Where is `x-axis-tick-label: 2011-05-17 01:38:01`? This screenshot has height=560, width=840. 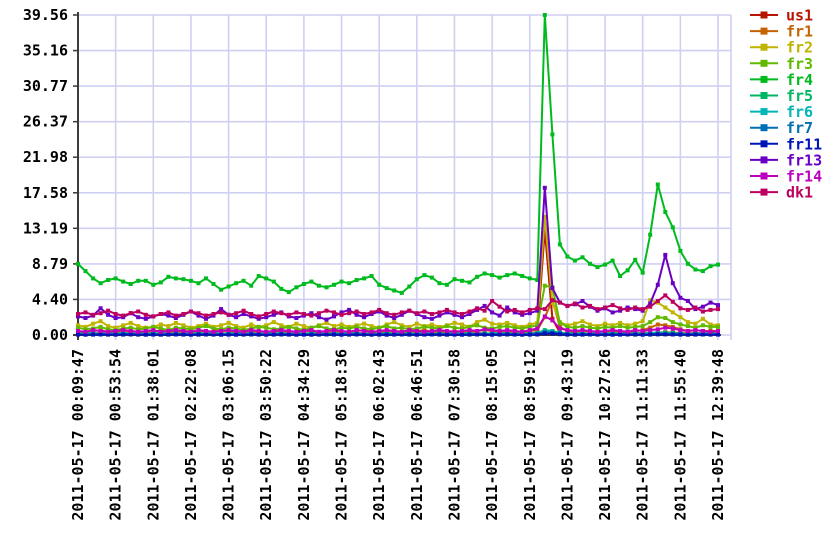
x-axis-tick-label: 2011-05-17 01:38:01 is located at coordinates (153, 435).